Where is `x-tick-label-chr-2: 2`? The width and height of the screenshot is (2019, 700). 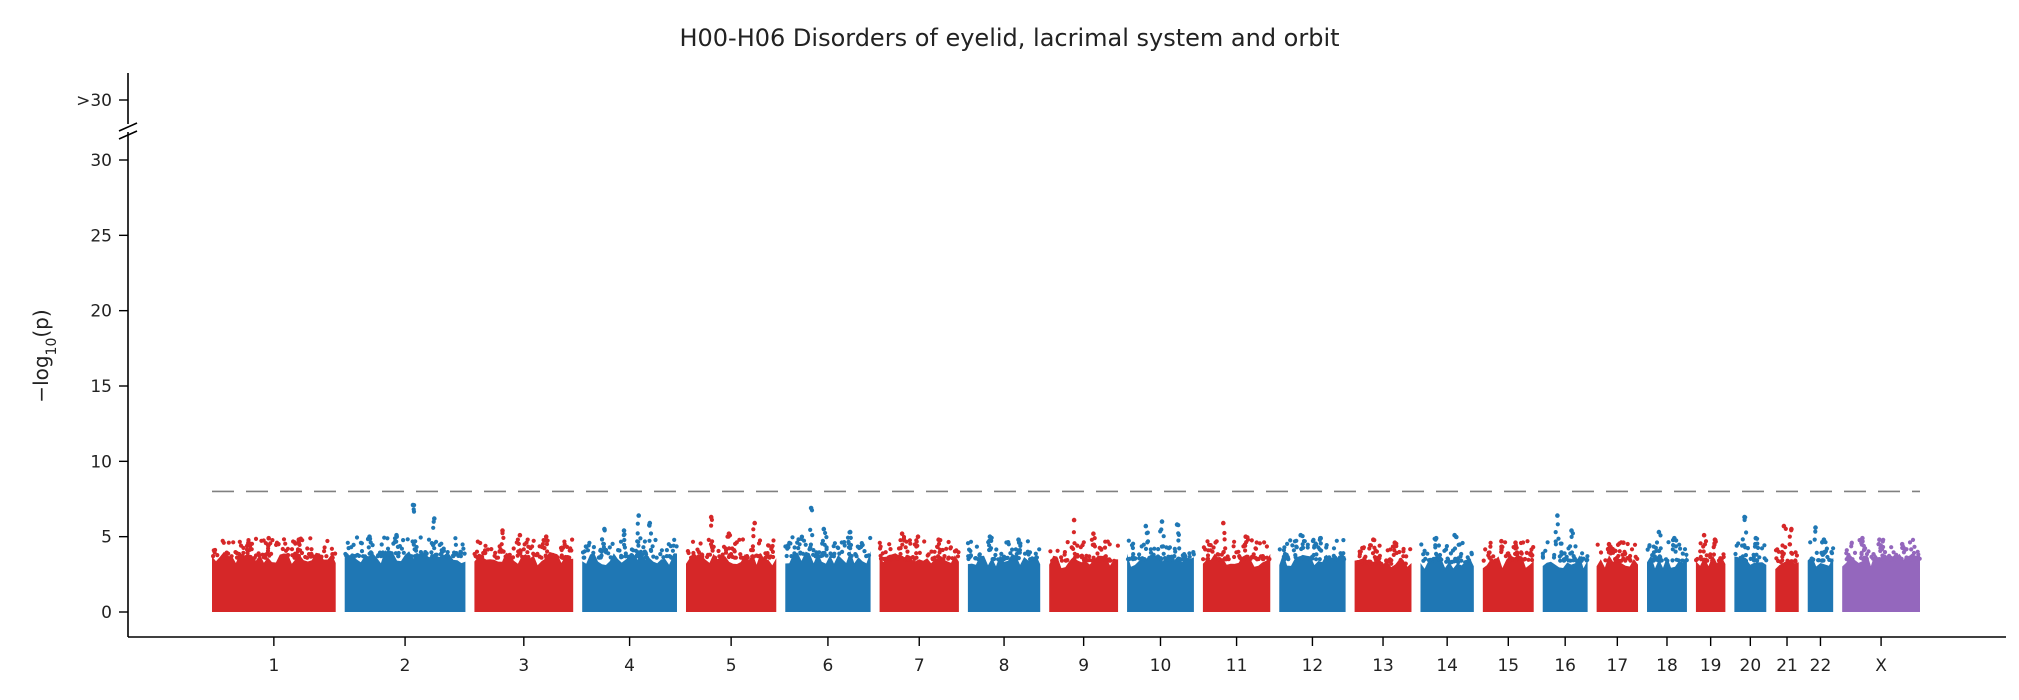
x-tick-label-chr-2: 2 is located at coordinates (405, 666).